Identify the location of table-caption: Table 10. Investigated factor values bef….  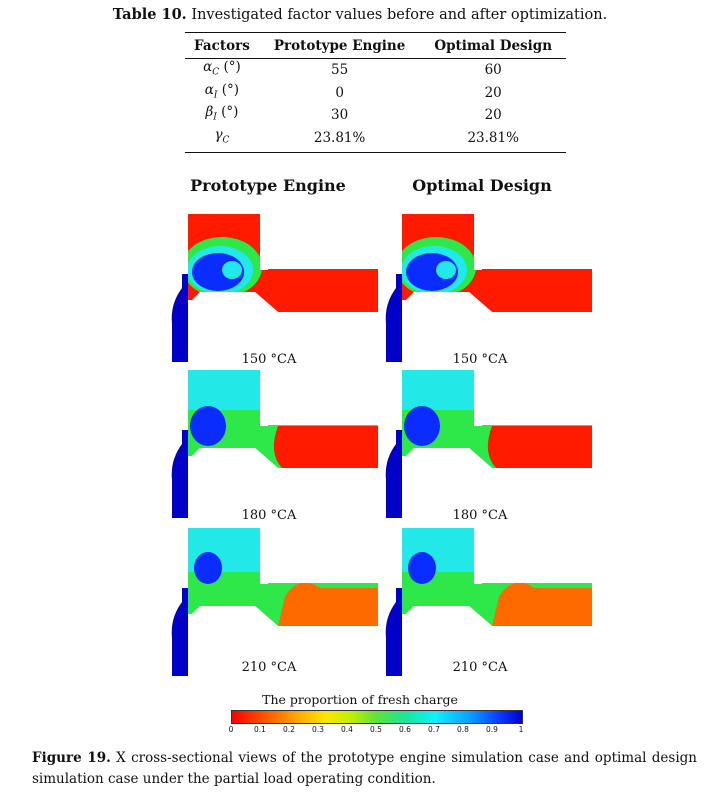
(360, 14).